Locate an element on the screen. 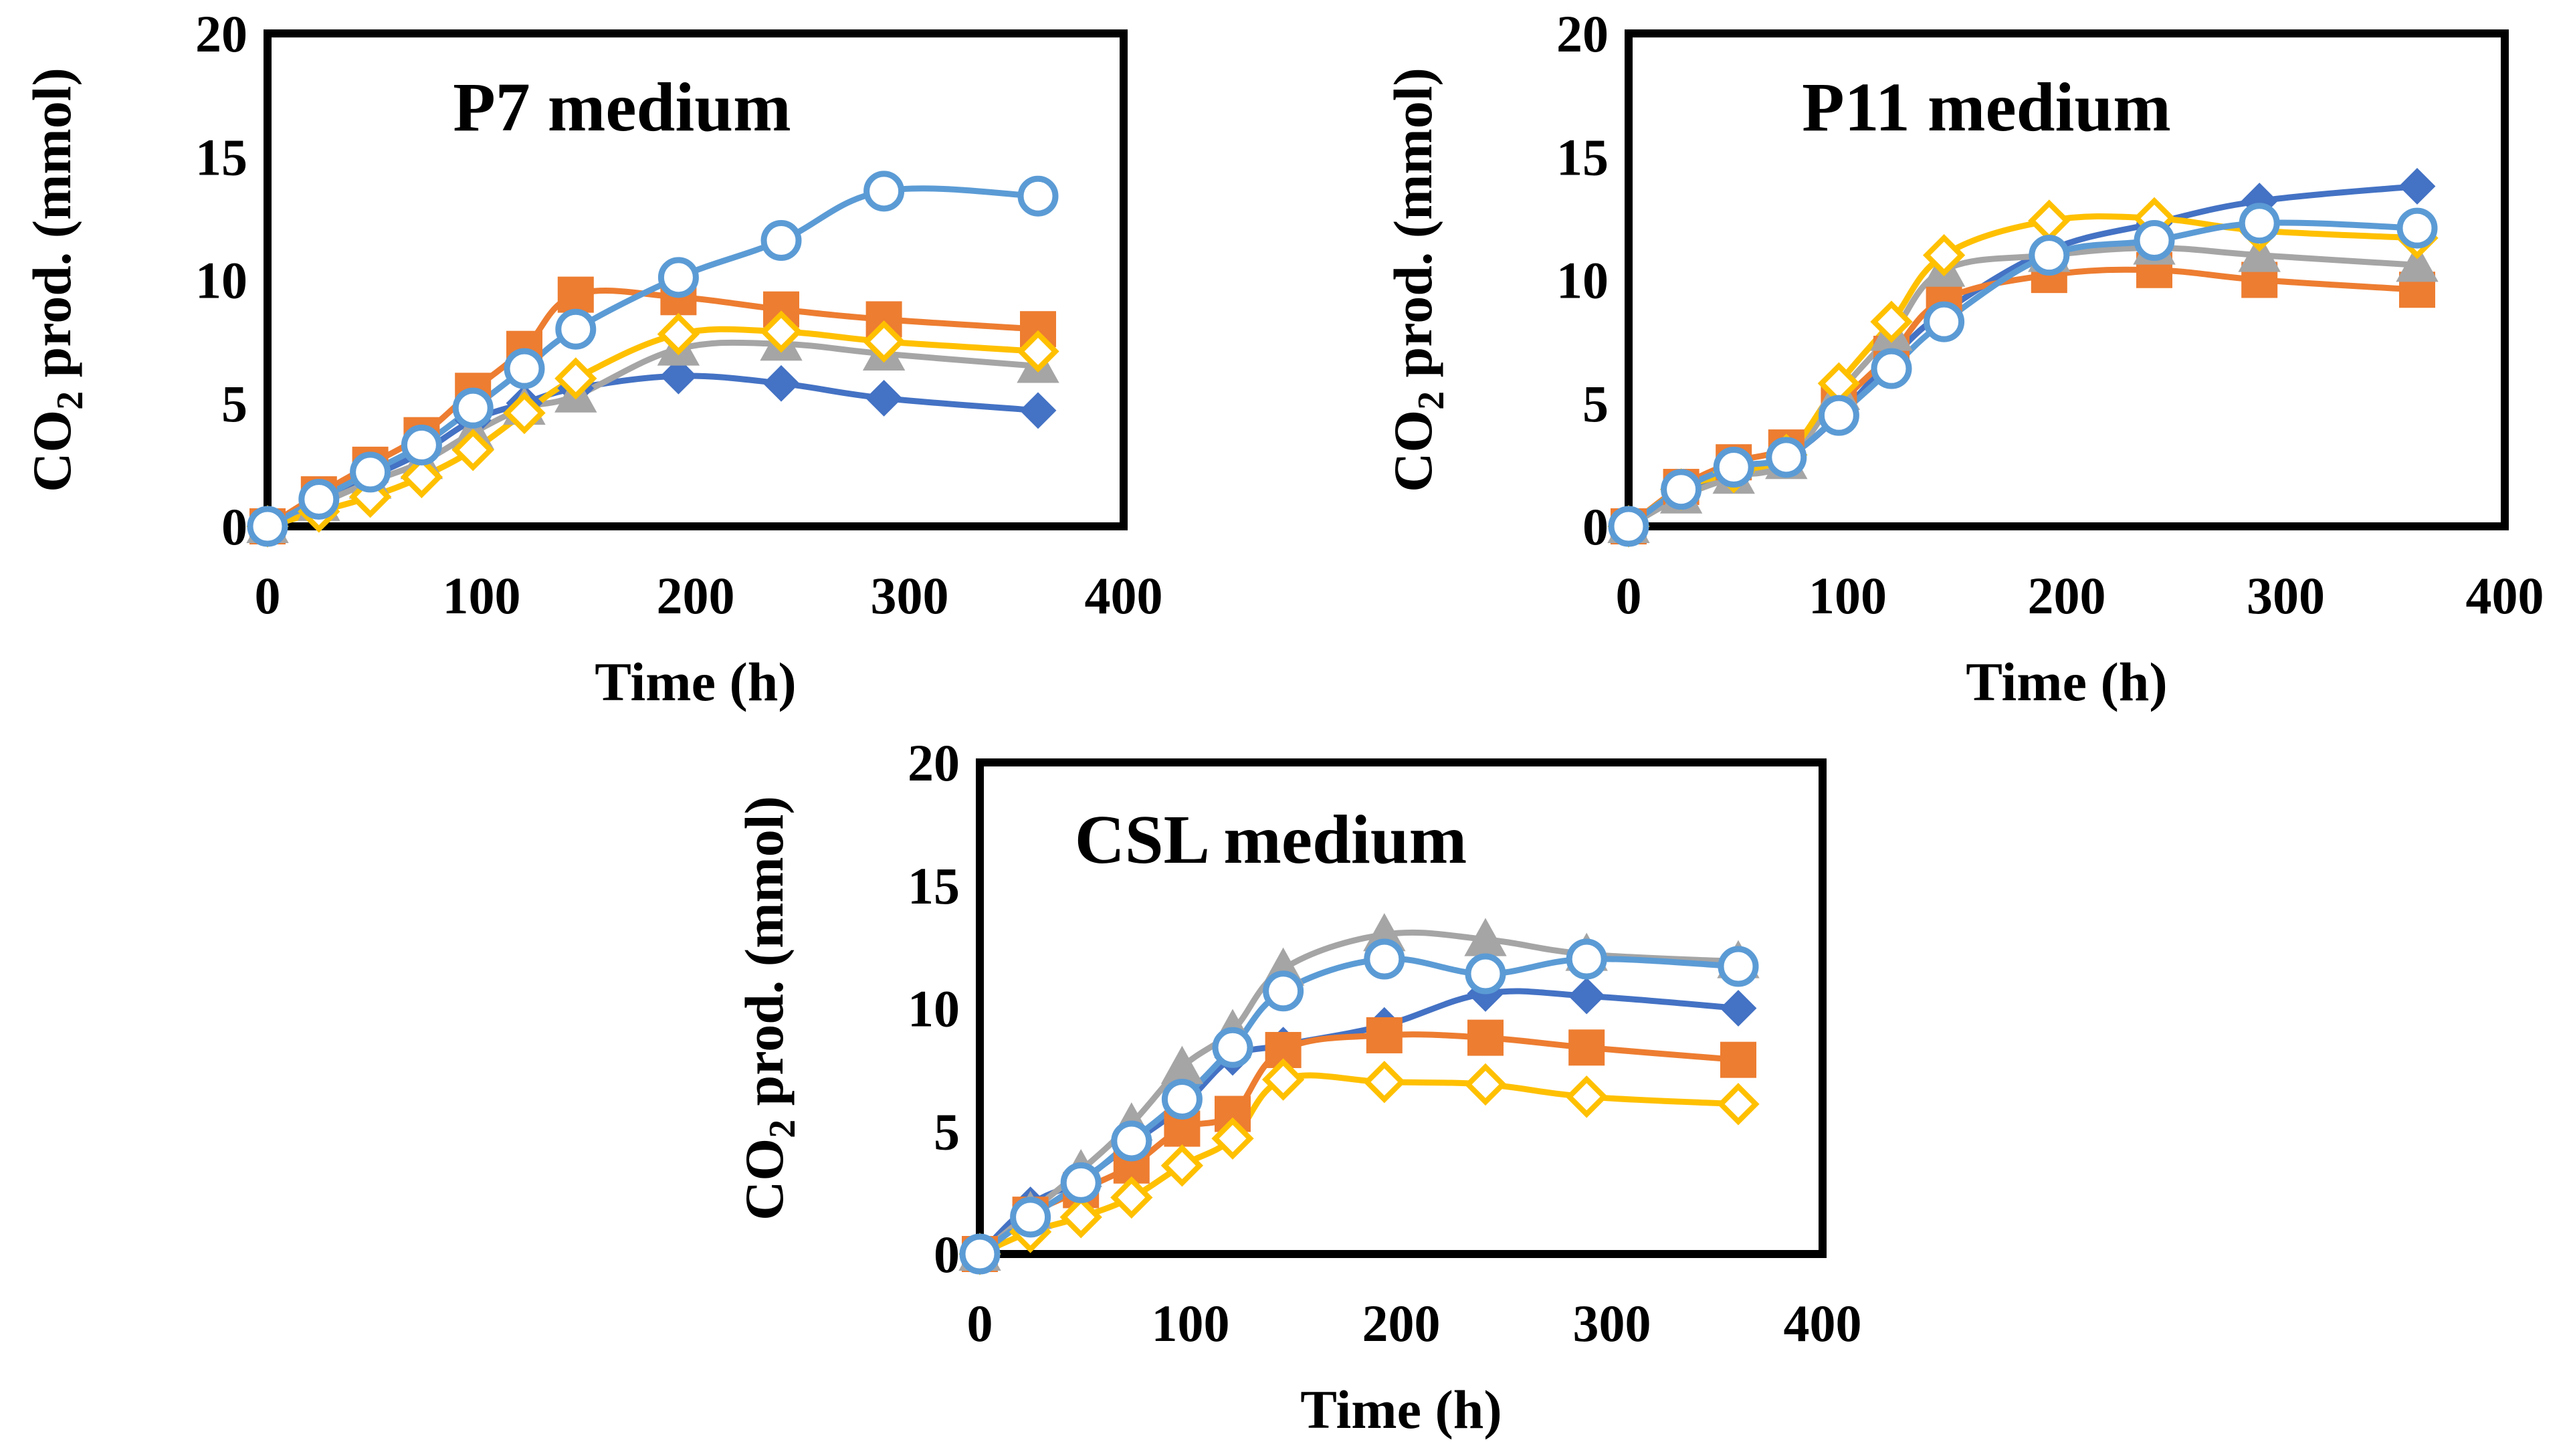  plot-frame-csl is located at coordinates (1401, 1008).